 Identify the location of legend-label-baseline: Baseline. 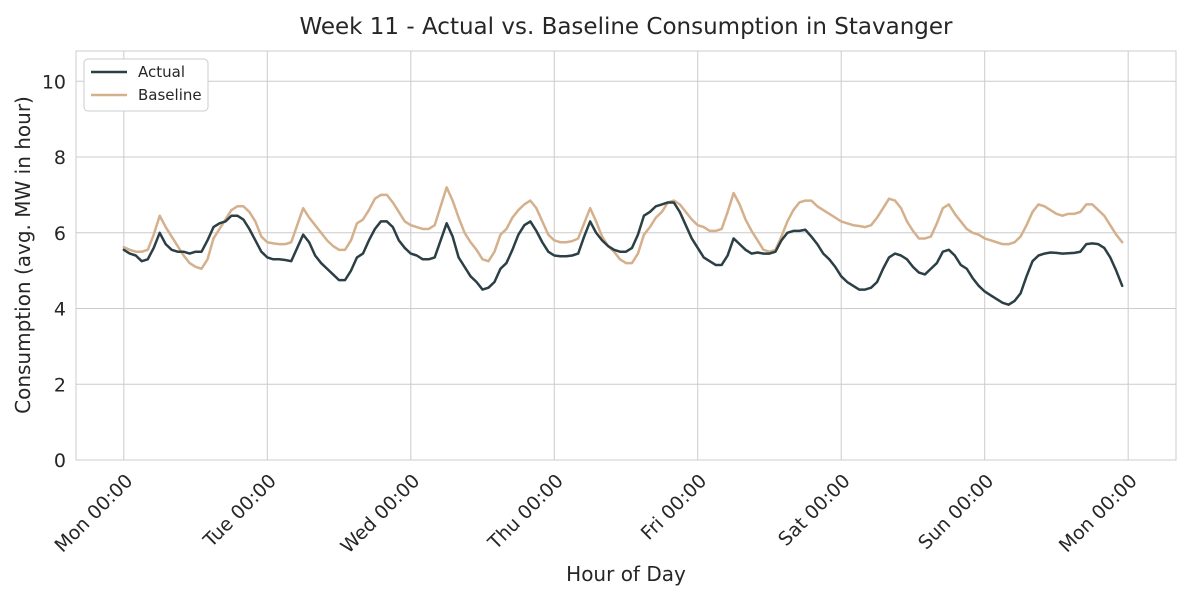
(170, 95).